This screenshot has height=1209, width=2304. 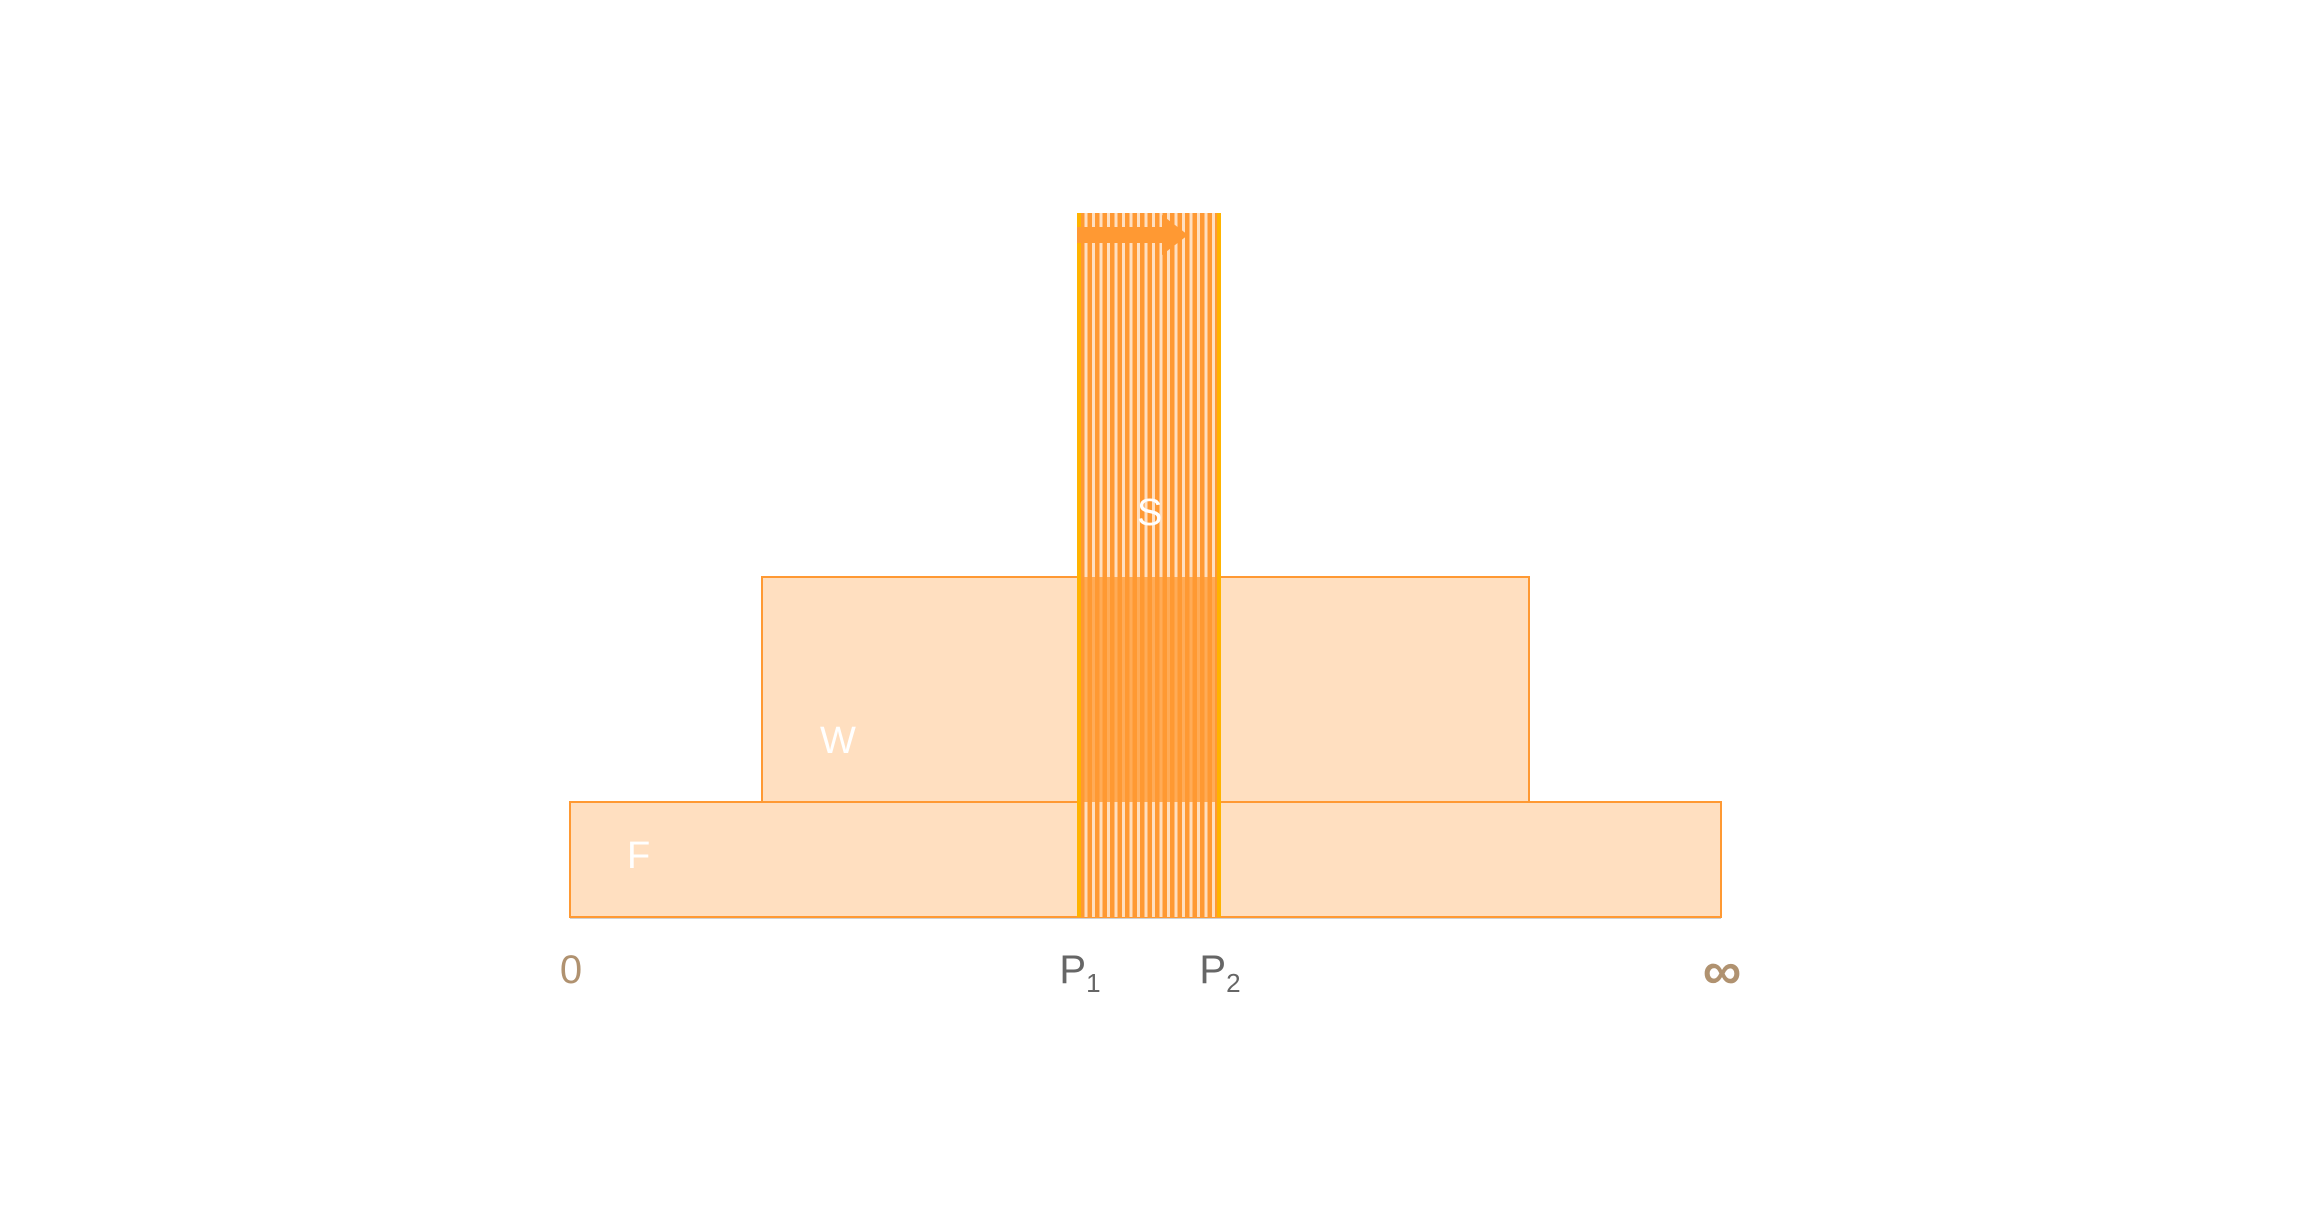 I want to click on region-s, so click(x=1149, y=565).